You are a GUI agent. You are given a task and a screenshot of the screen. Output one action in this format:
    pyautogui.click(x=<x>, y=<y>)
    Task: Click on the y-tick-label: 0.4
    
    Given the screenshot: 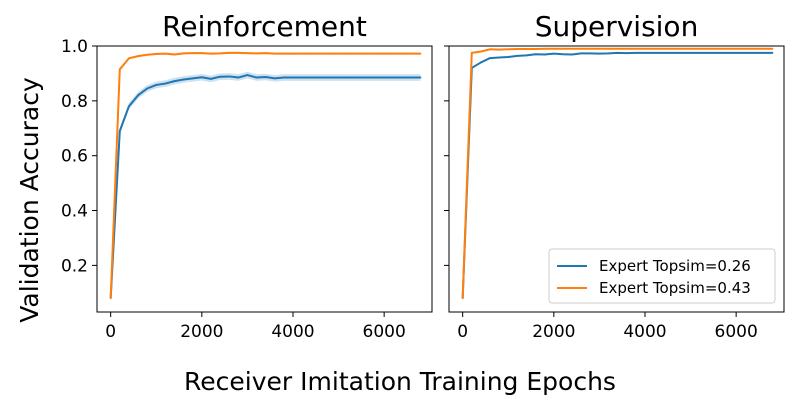 What is the action you would take?
    pyautogui.click(x=74, y=212)
    